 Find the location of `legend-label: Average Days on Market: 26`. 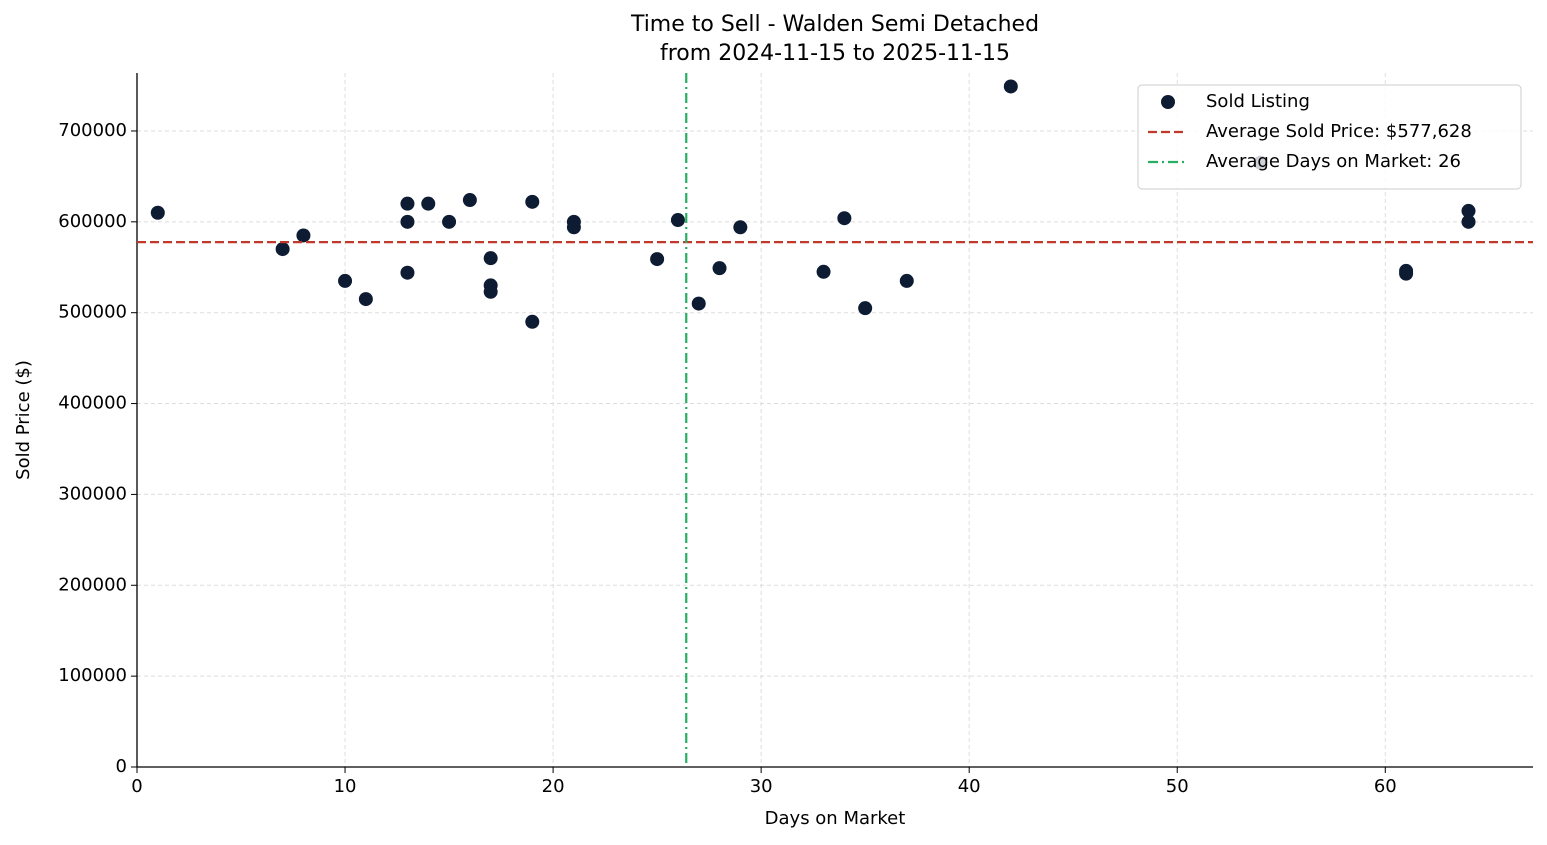

legend-label: Average Days on Market: 26 is located at coordinates (1333, 161).